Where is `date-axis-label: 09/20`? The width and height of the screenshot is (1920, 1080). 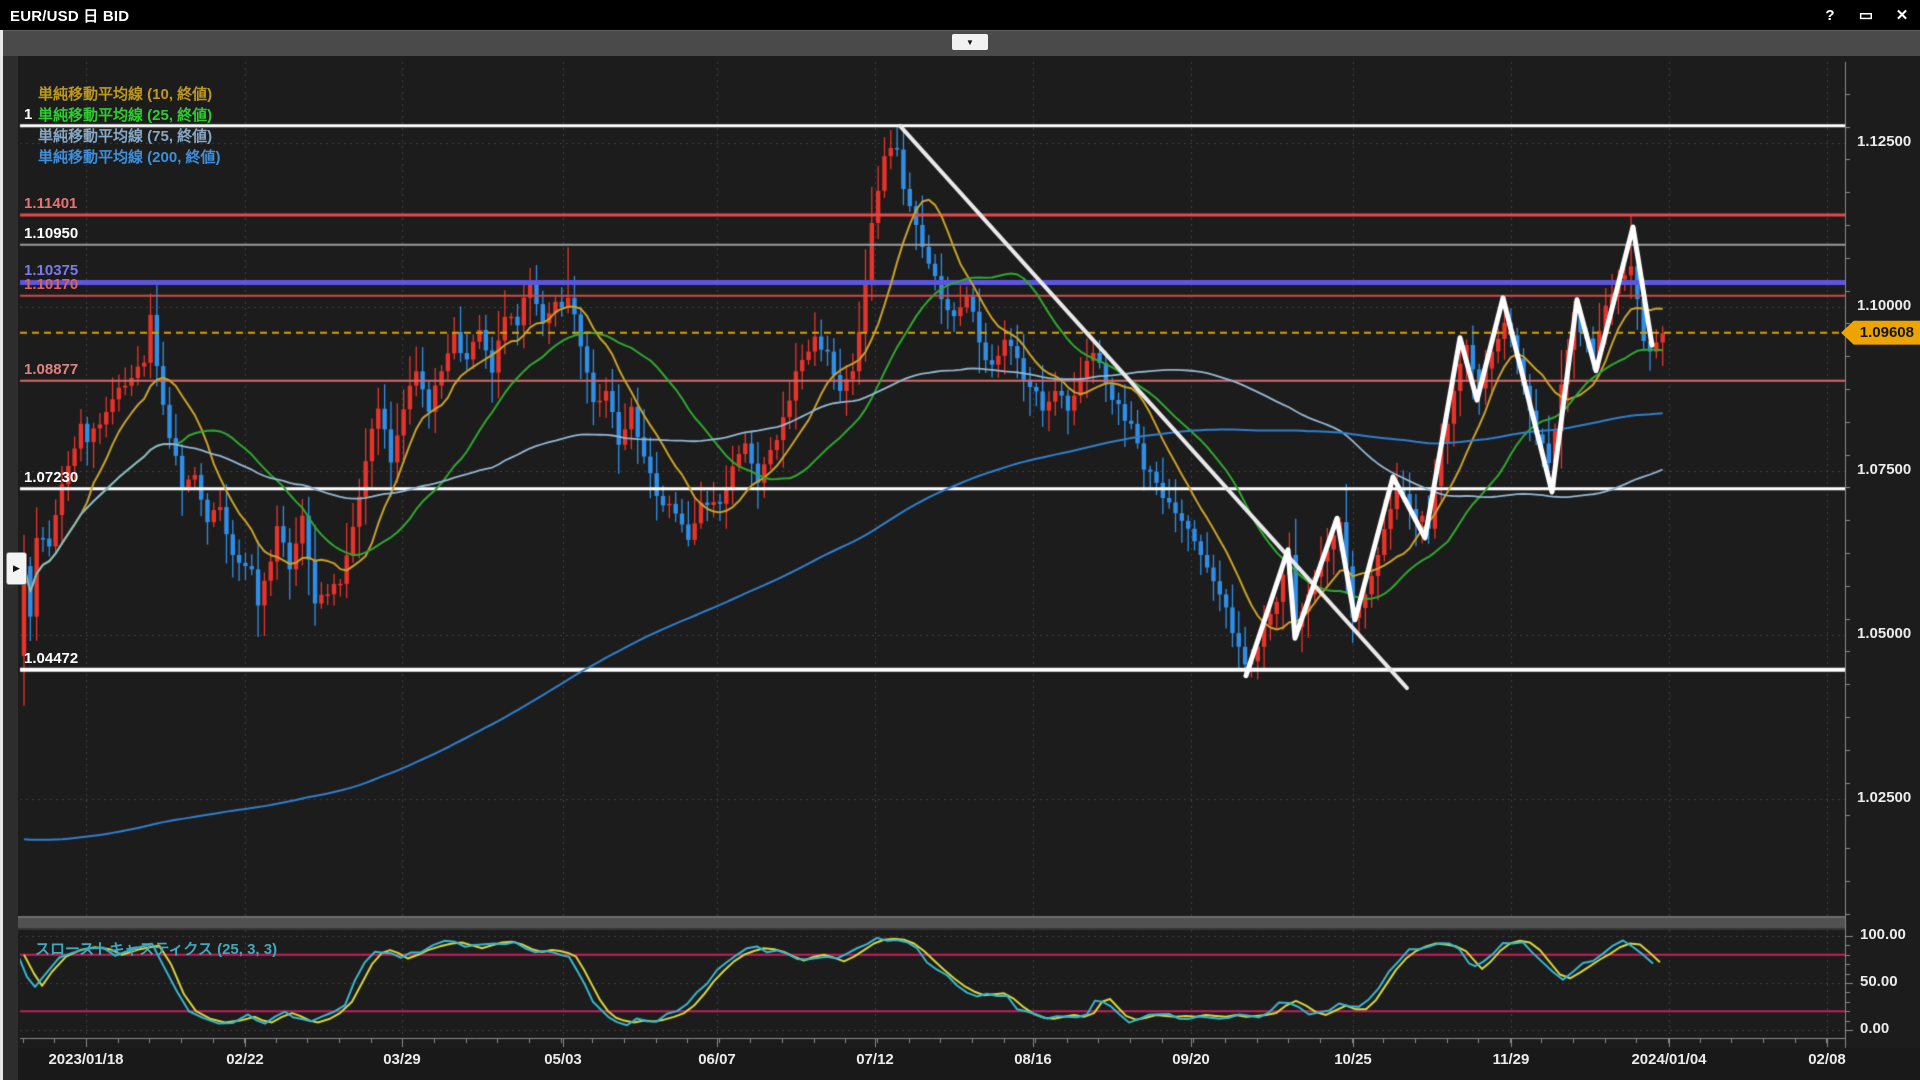 date-axis-label: 09/20 is located at coordinates (1191, 1059).